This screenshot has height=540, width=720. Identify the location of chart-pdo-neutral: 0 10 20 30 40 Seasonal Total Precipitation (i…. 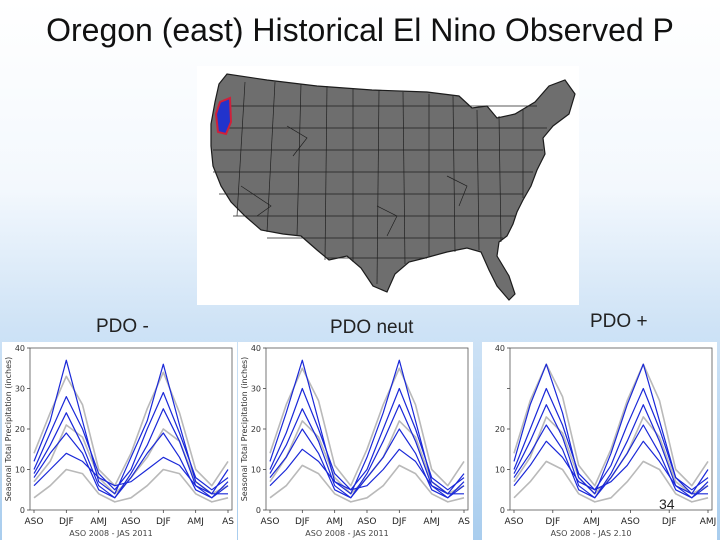
(355, 441).